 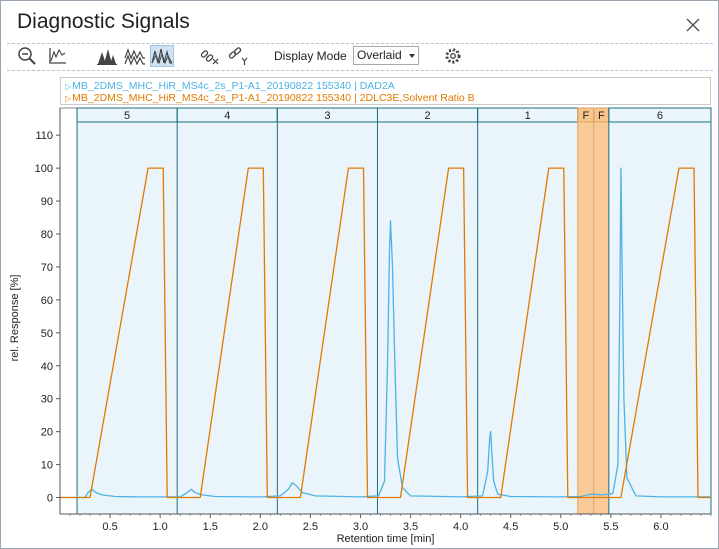 What do you see at coordinates (410, 527) in the screenshot?
I see `x-tick-label: 3.5` at bounding box center [410, 527].